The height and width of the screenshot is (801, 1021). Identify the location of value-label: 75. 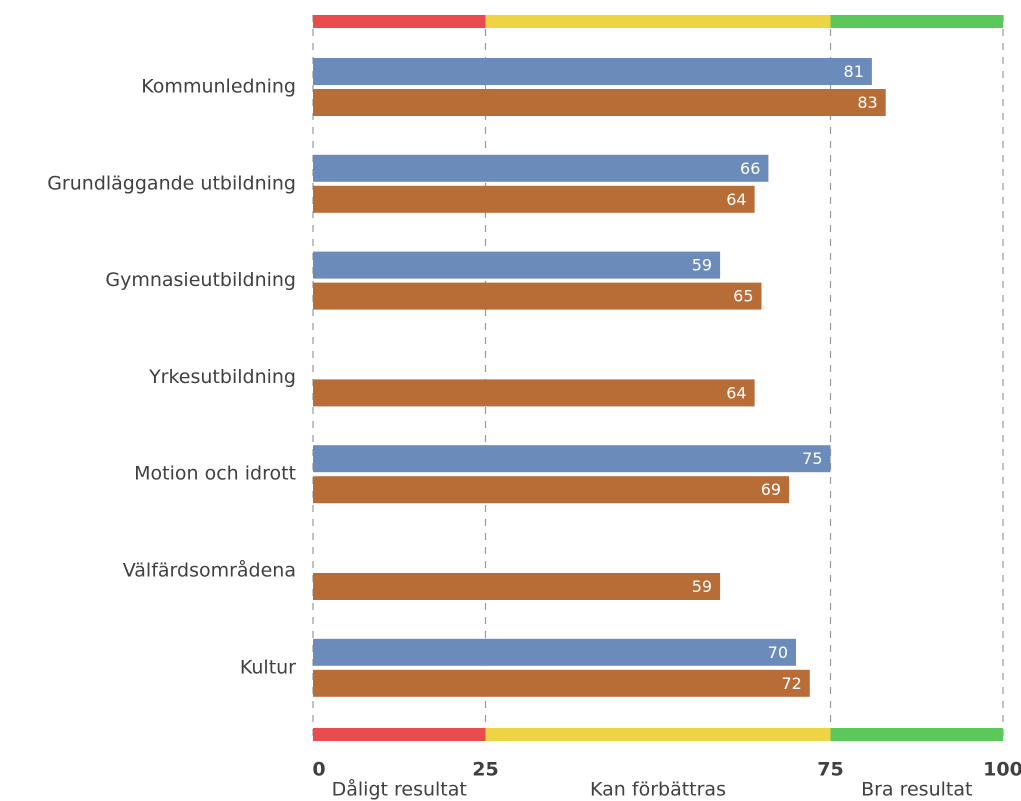
(812, 458).